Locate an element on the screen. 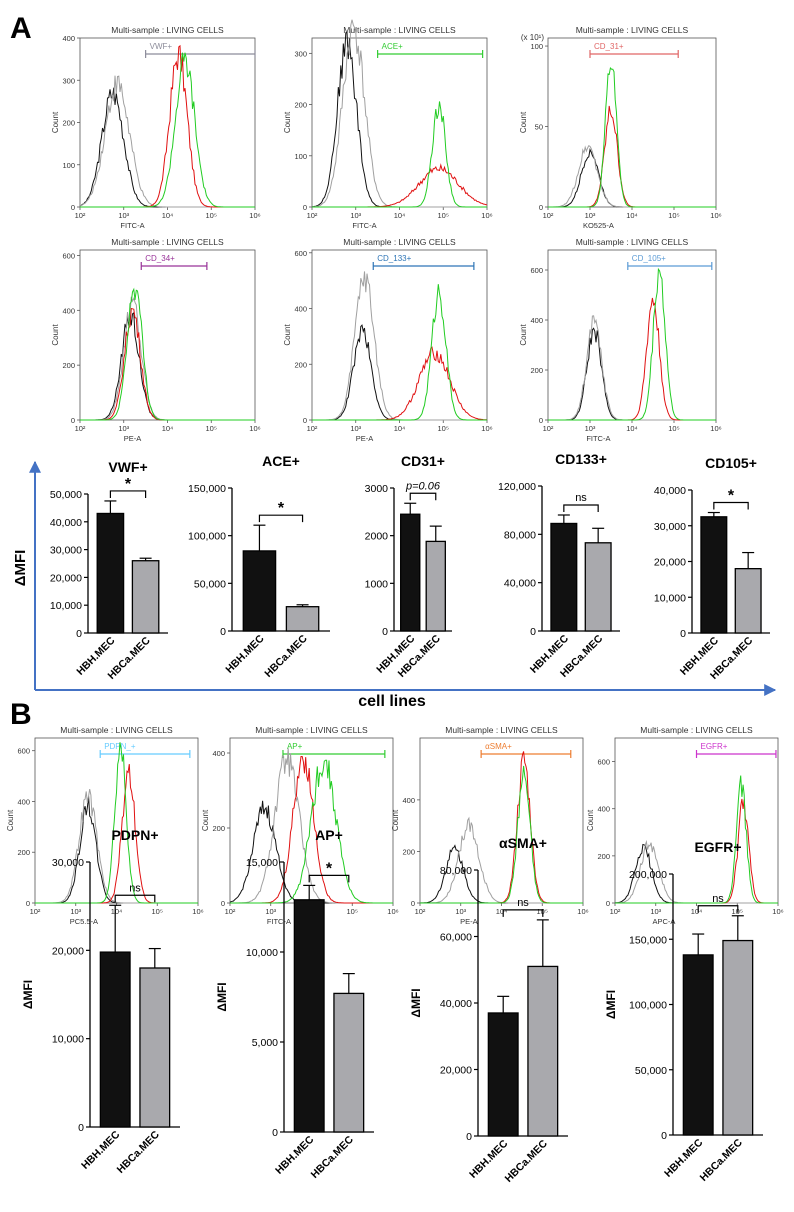 This screenshot has height=1212, width=794. significance-label: ns is located at coordinates (135, 888).